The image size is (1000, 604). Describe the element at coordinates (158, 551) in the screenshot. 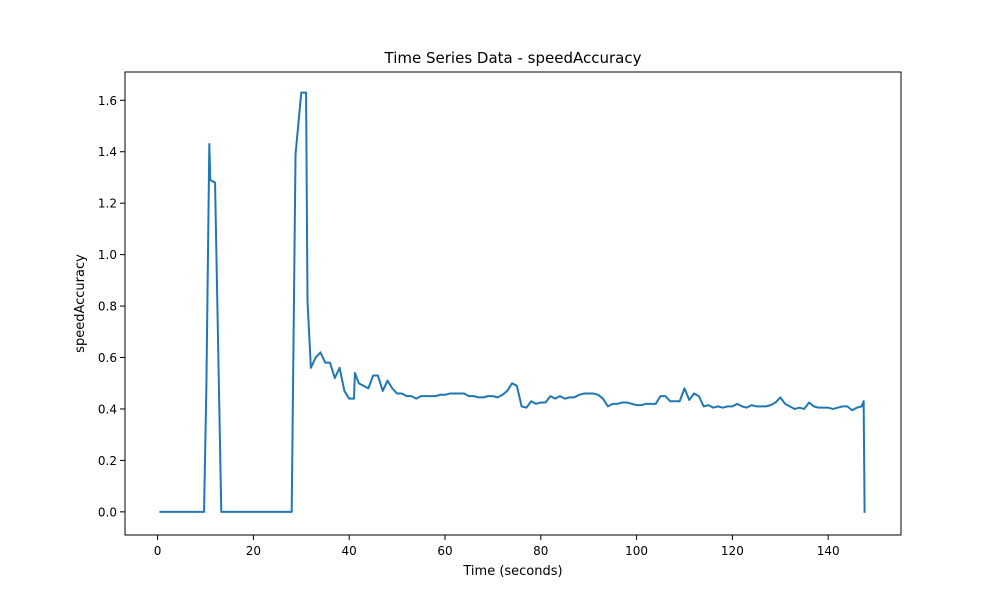

I see `x-tick-label: 0` at that location.